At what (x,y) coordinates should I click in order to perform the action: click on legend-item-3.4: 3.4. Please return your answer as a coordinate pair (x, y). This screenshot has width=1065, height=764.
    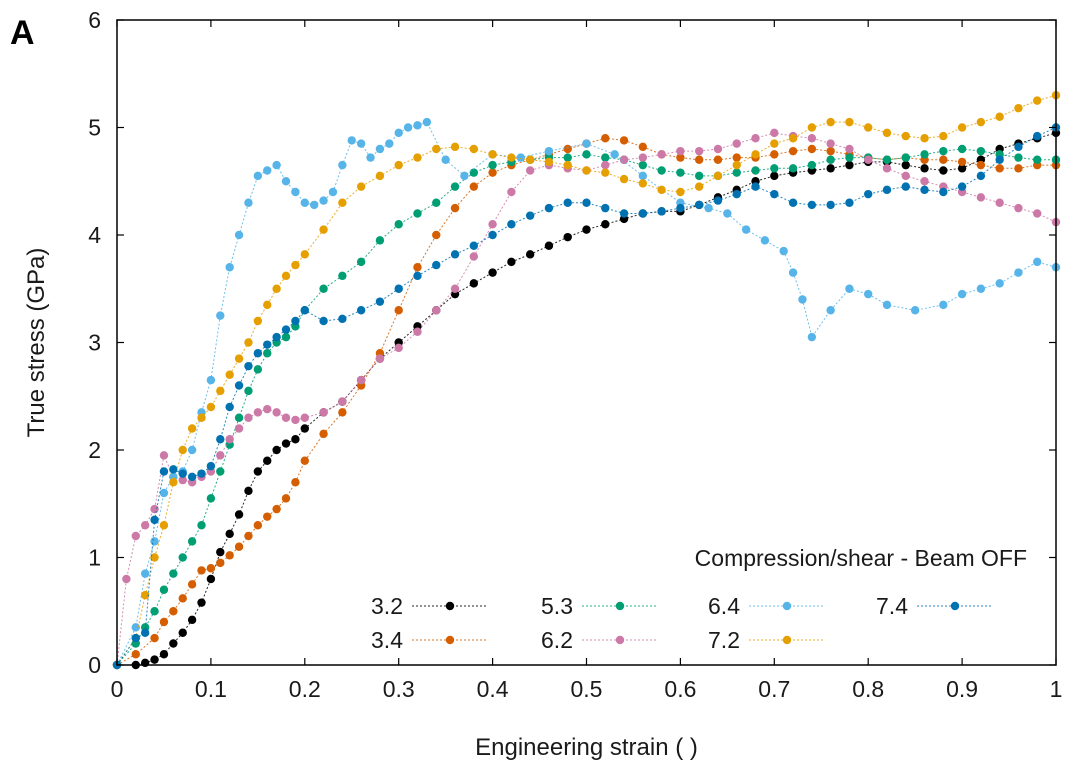
    Looking at the image, I should click on (429, 640).